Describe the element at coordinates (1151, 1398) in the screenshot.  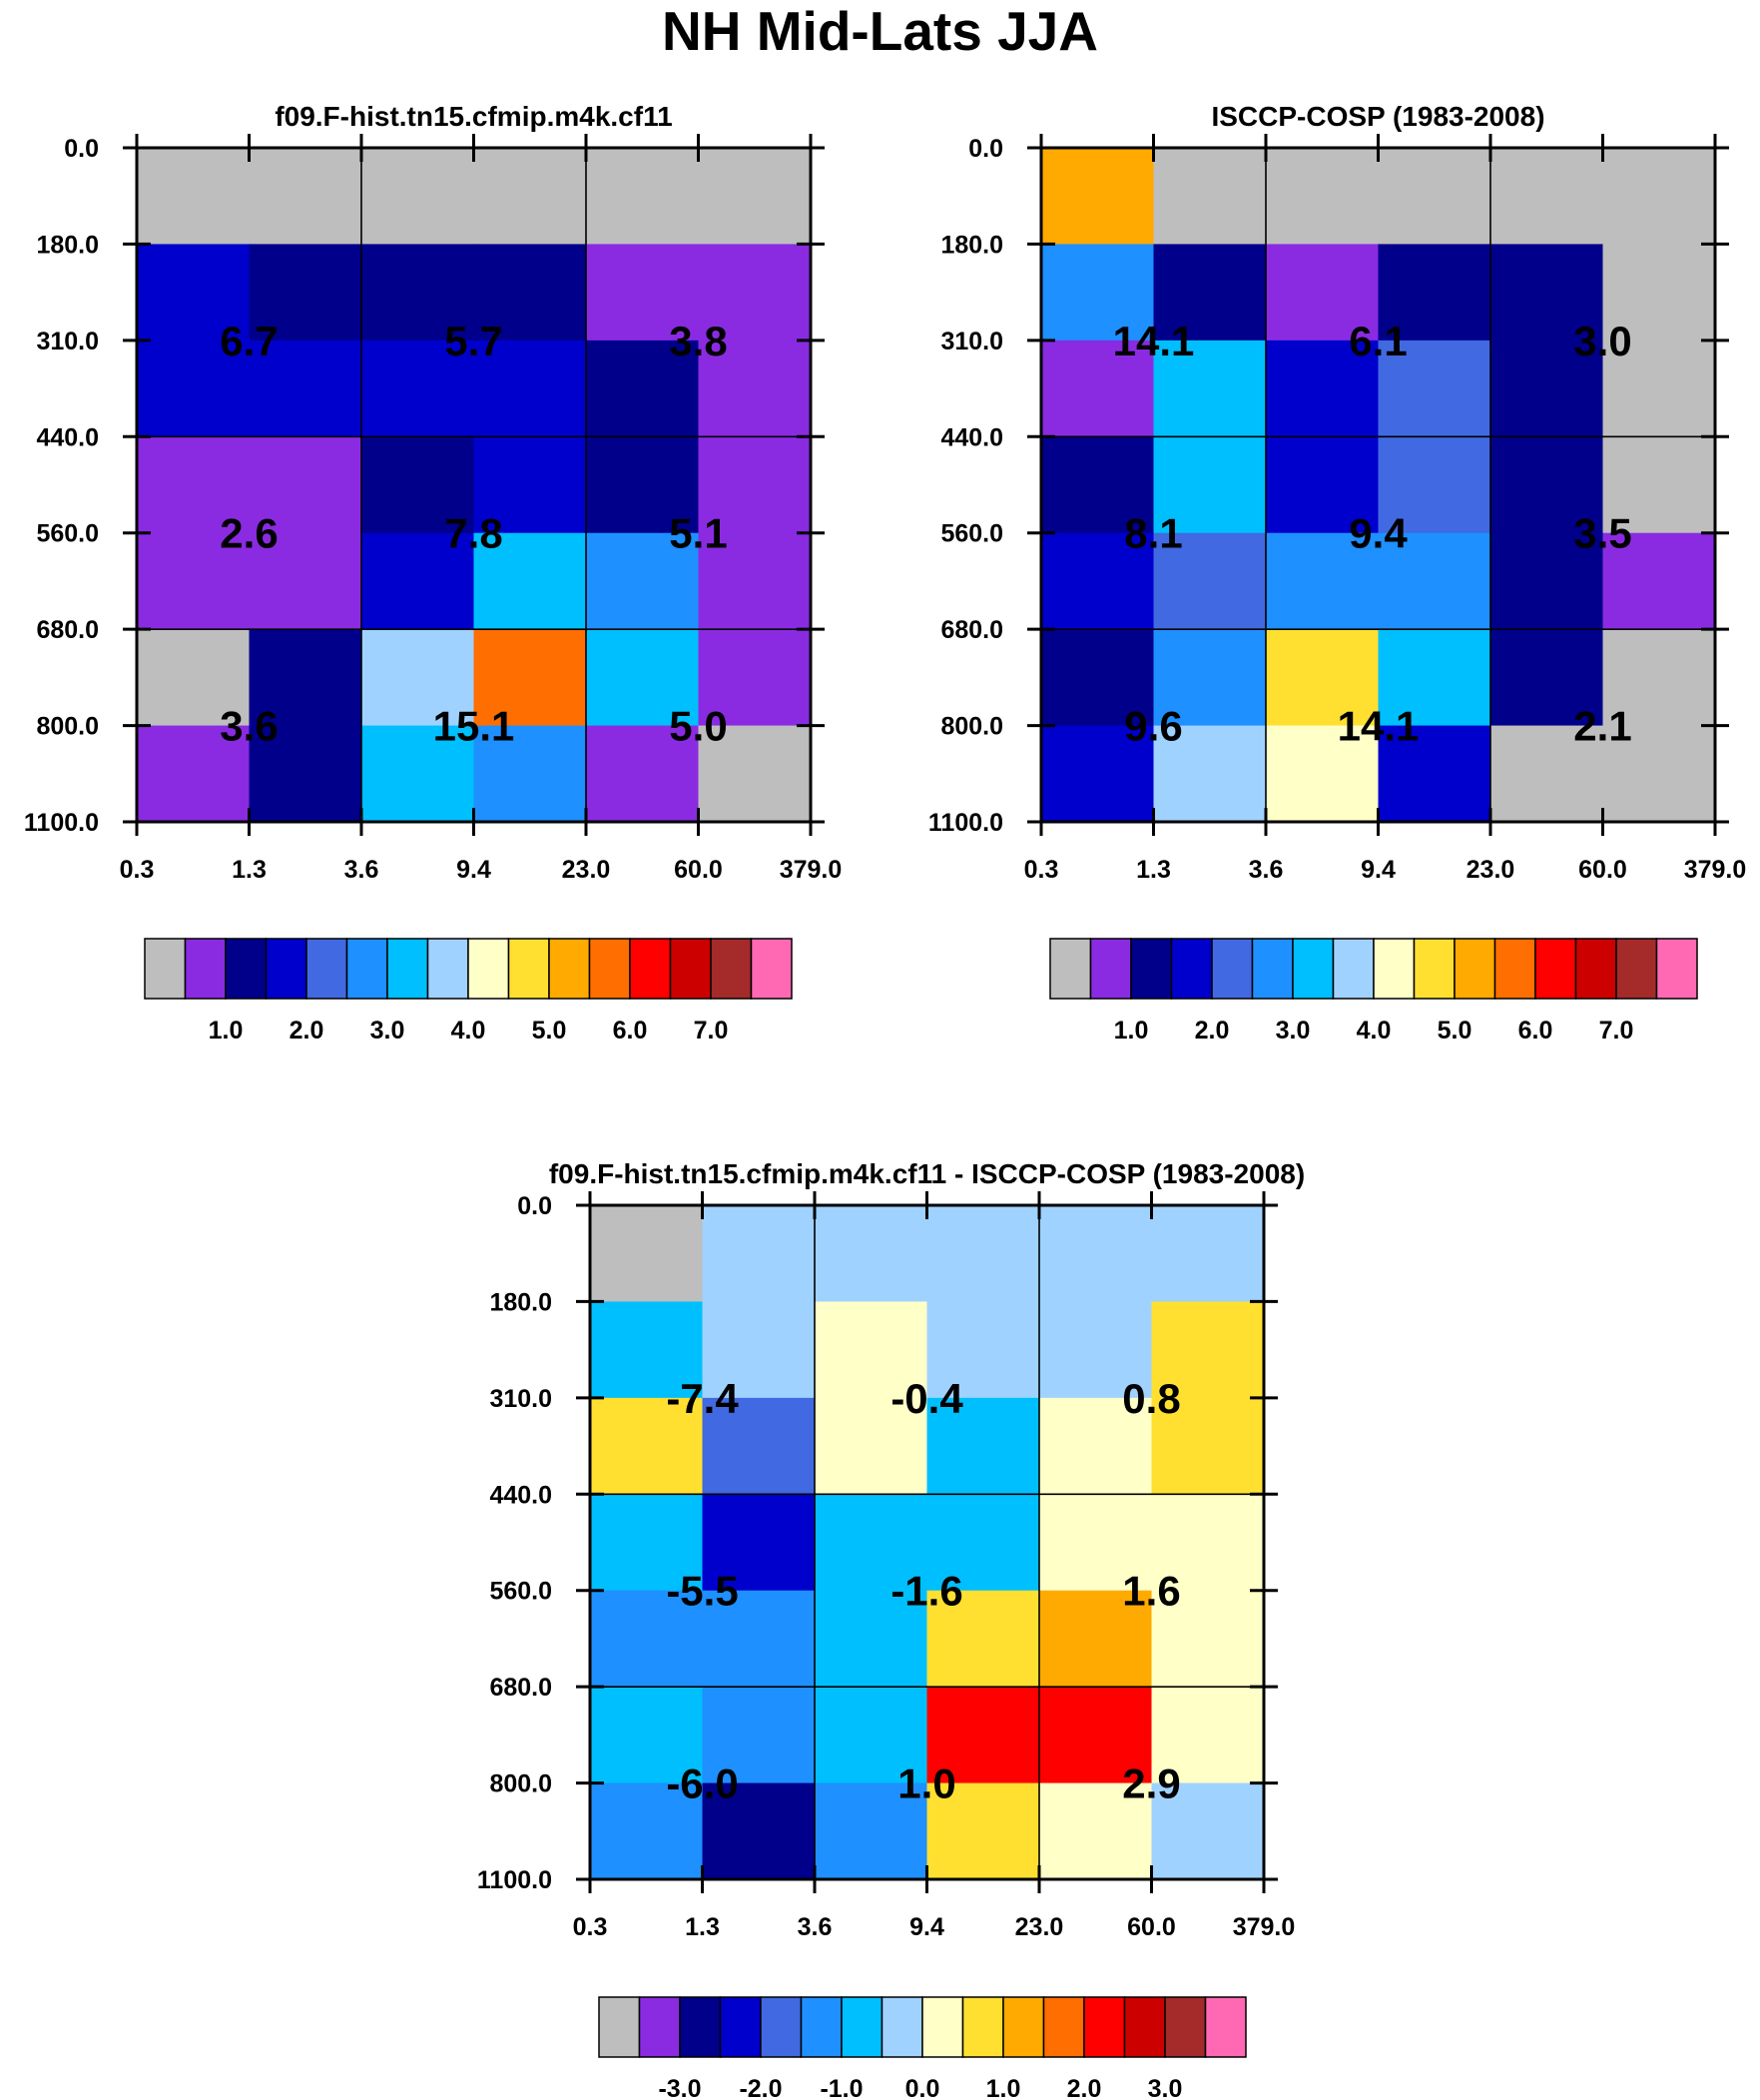
I see `box-value-label: 0.8` at that location.